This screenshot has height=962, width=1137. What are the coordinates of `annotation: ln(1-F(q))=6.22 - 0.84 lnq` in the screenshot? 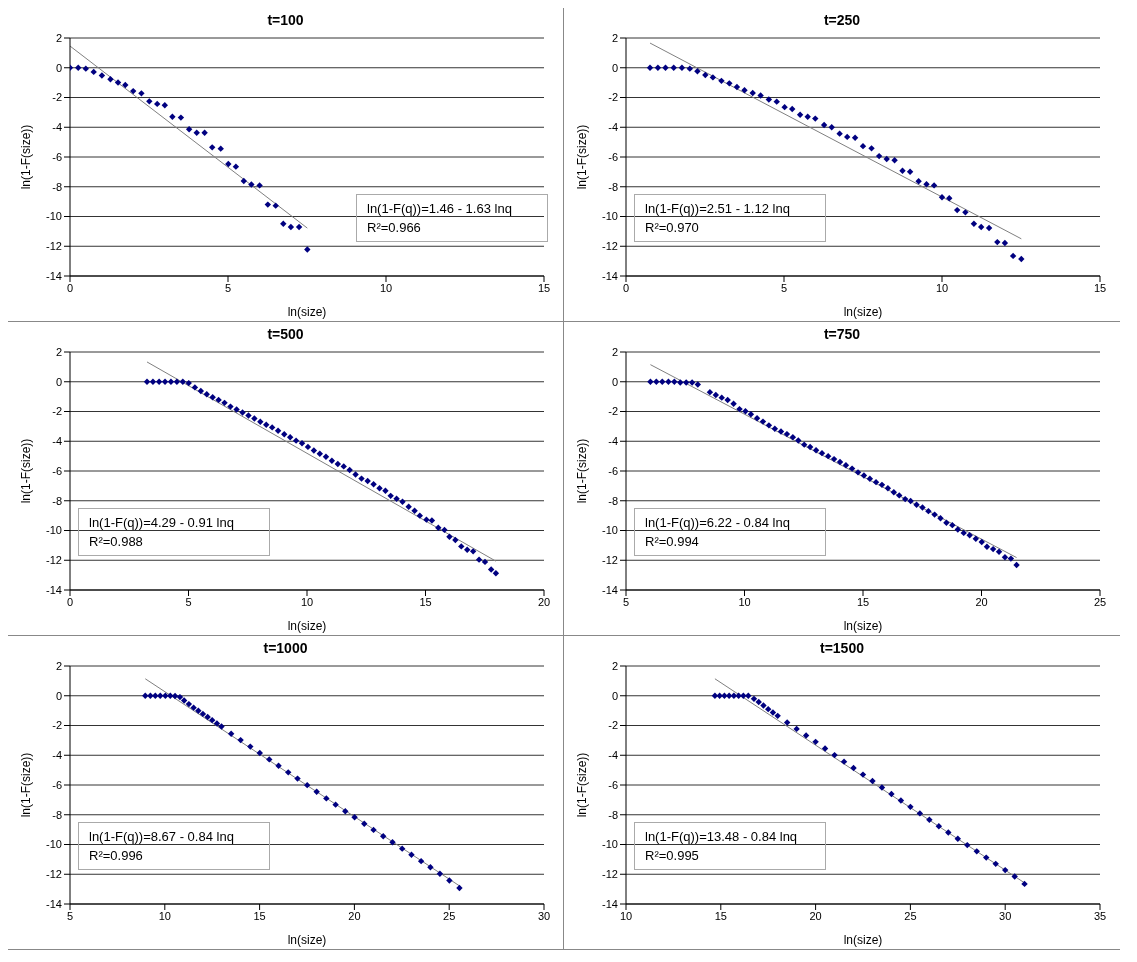 It's located at (718, 523).